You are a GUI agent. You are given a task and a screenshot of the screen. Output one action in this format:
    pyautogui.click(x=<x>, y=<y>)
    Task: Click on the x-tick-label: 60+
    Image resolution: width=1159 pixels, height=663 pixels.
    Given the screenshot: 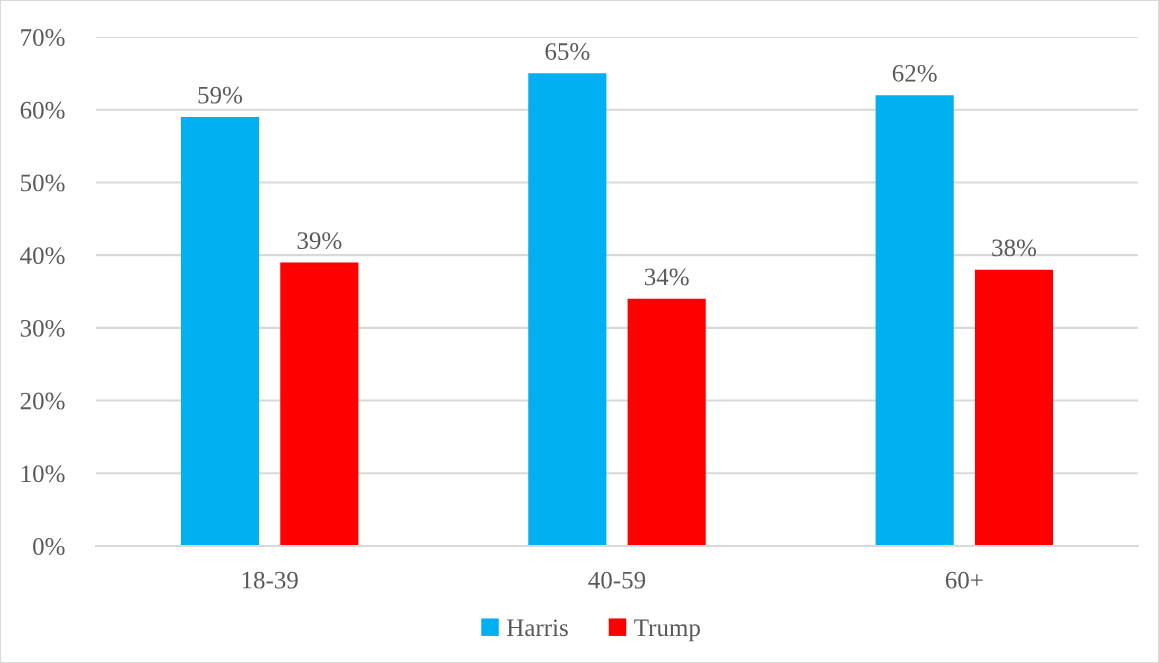 What is the action you would take?
    pyautogui.click(x=964, y=580)
    